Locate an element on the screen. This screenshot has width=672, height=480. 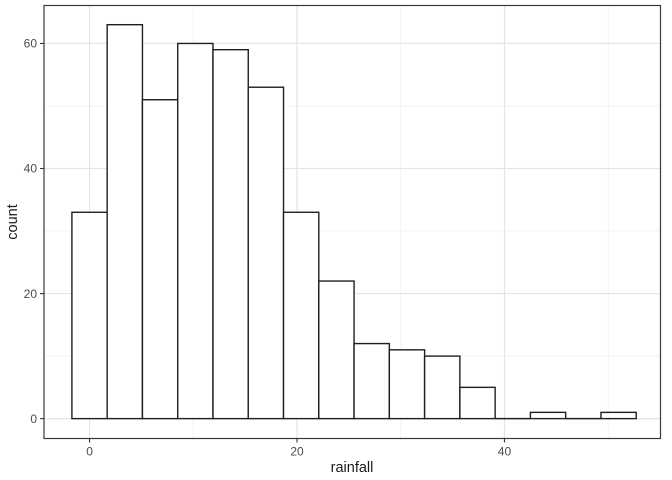
y-tick-label: 0 is located at coordinates (33, 419).